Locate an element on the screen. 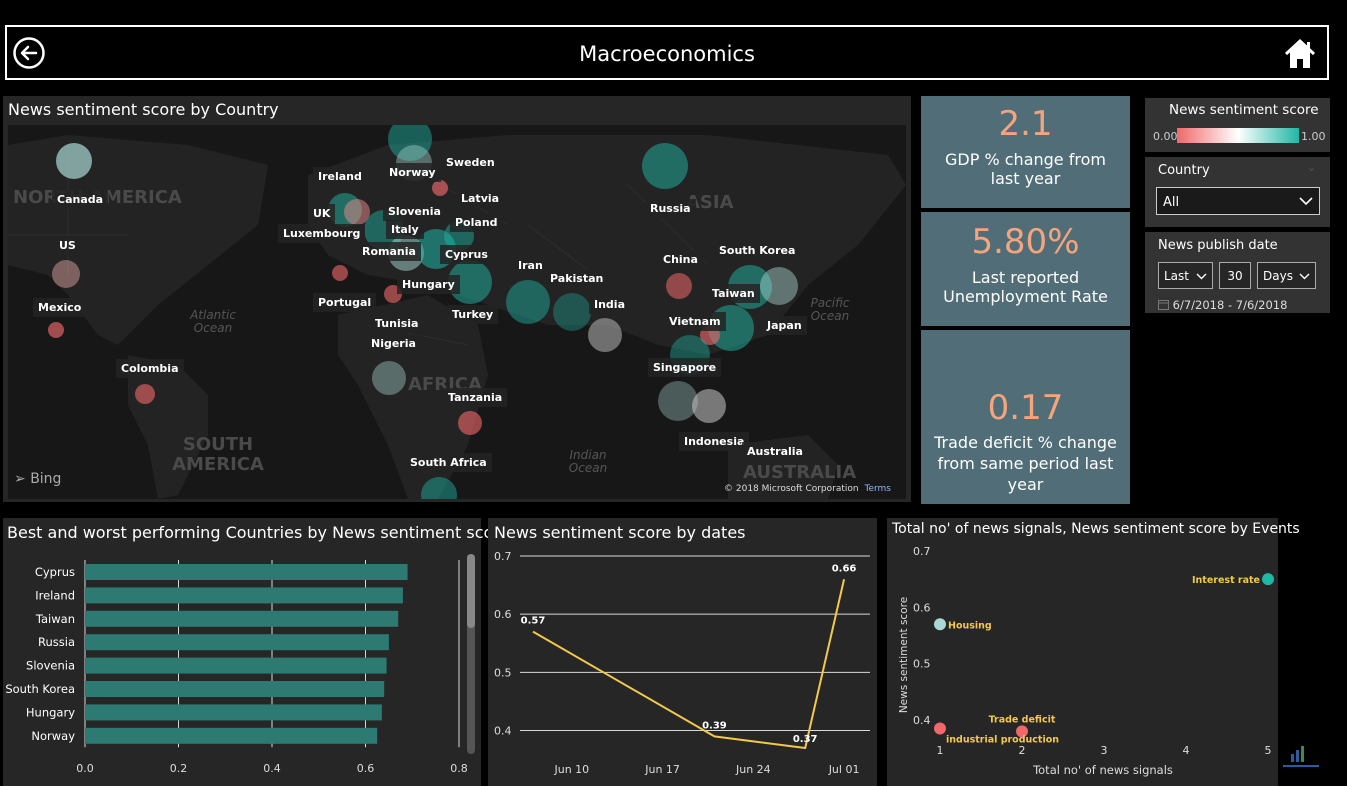 This screenshot has height=786, width=1347. period-mode-dropdown: Last is located at coordinates (1185, 275).